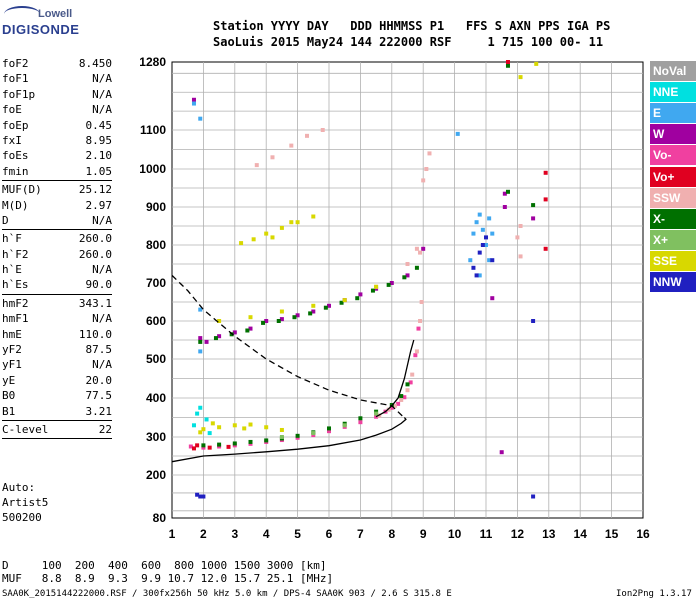  What do you see at coordinates (329, 534) in the screenshot?
I see `x-tick-label: 6` at bounding box center [329, 534].